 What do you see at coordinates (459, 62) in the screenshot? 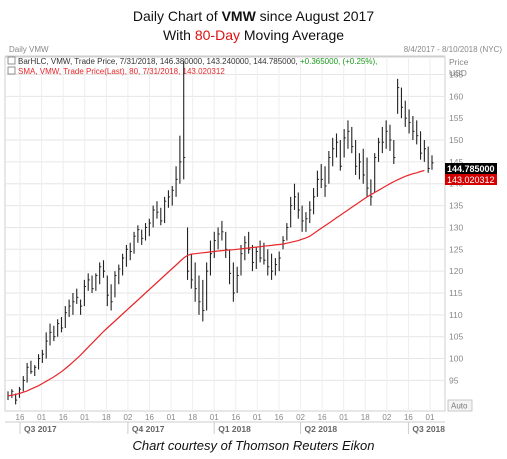
I see `y-axis-title-price: Price` at bounding box center [459, 62].